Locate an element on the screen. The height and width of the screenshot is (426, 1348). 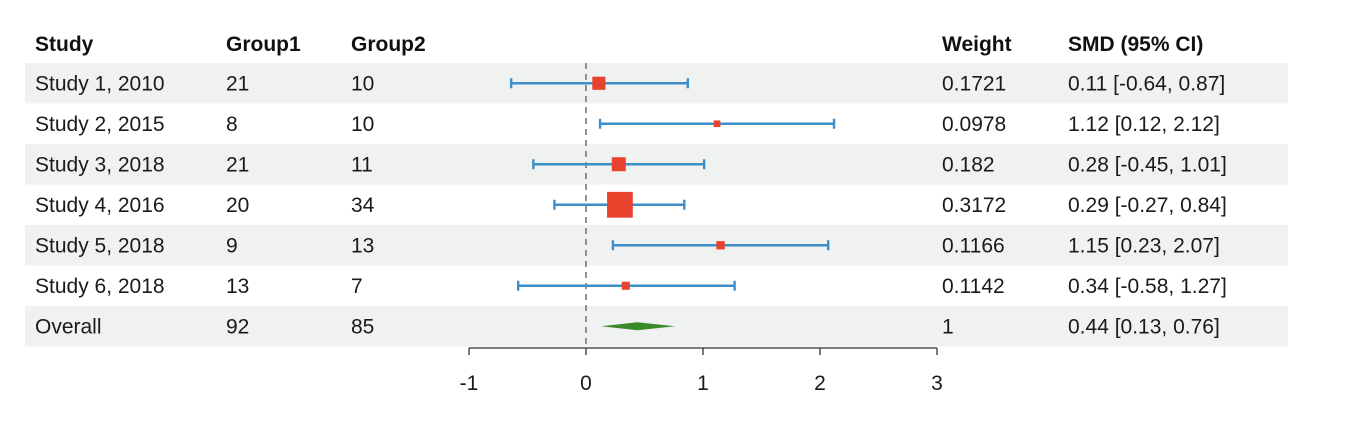
cell-ci: 0.28 [-0.45, 1.01] is located at coordinates (1147, 164).